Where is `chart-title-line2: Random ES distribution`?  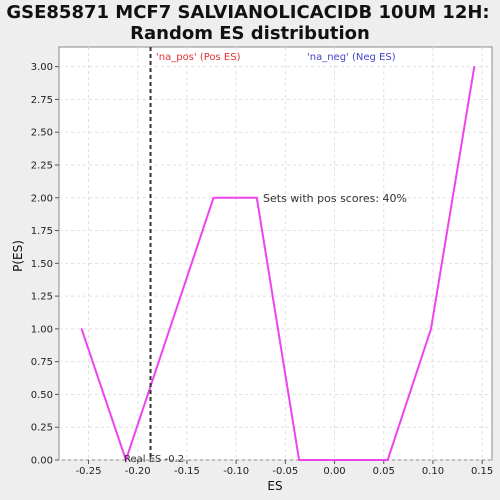
chart-title-line2: Random ES distribution is located at coordinates (250, 33).